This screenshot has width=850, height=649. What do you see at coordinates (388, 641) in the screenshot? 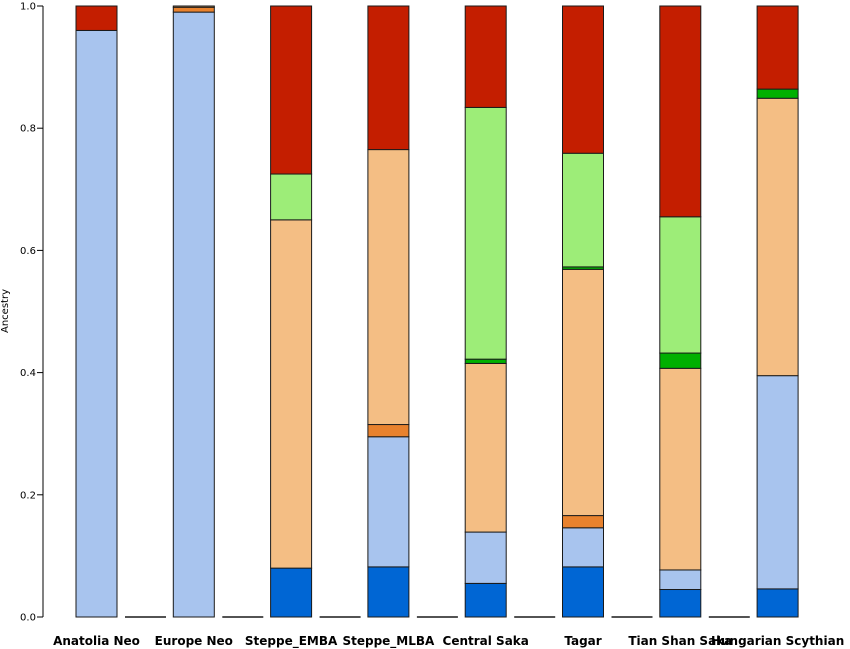
I see `category-label: Steppe_MLBA` at bounding box center [388, 641].